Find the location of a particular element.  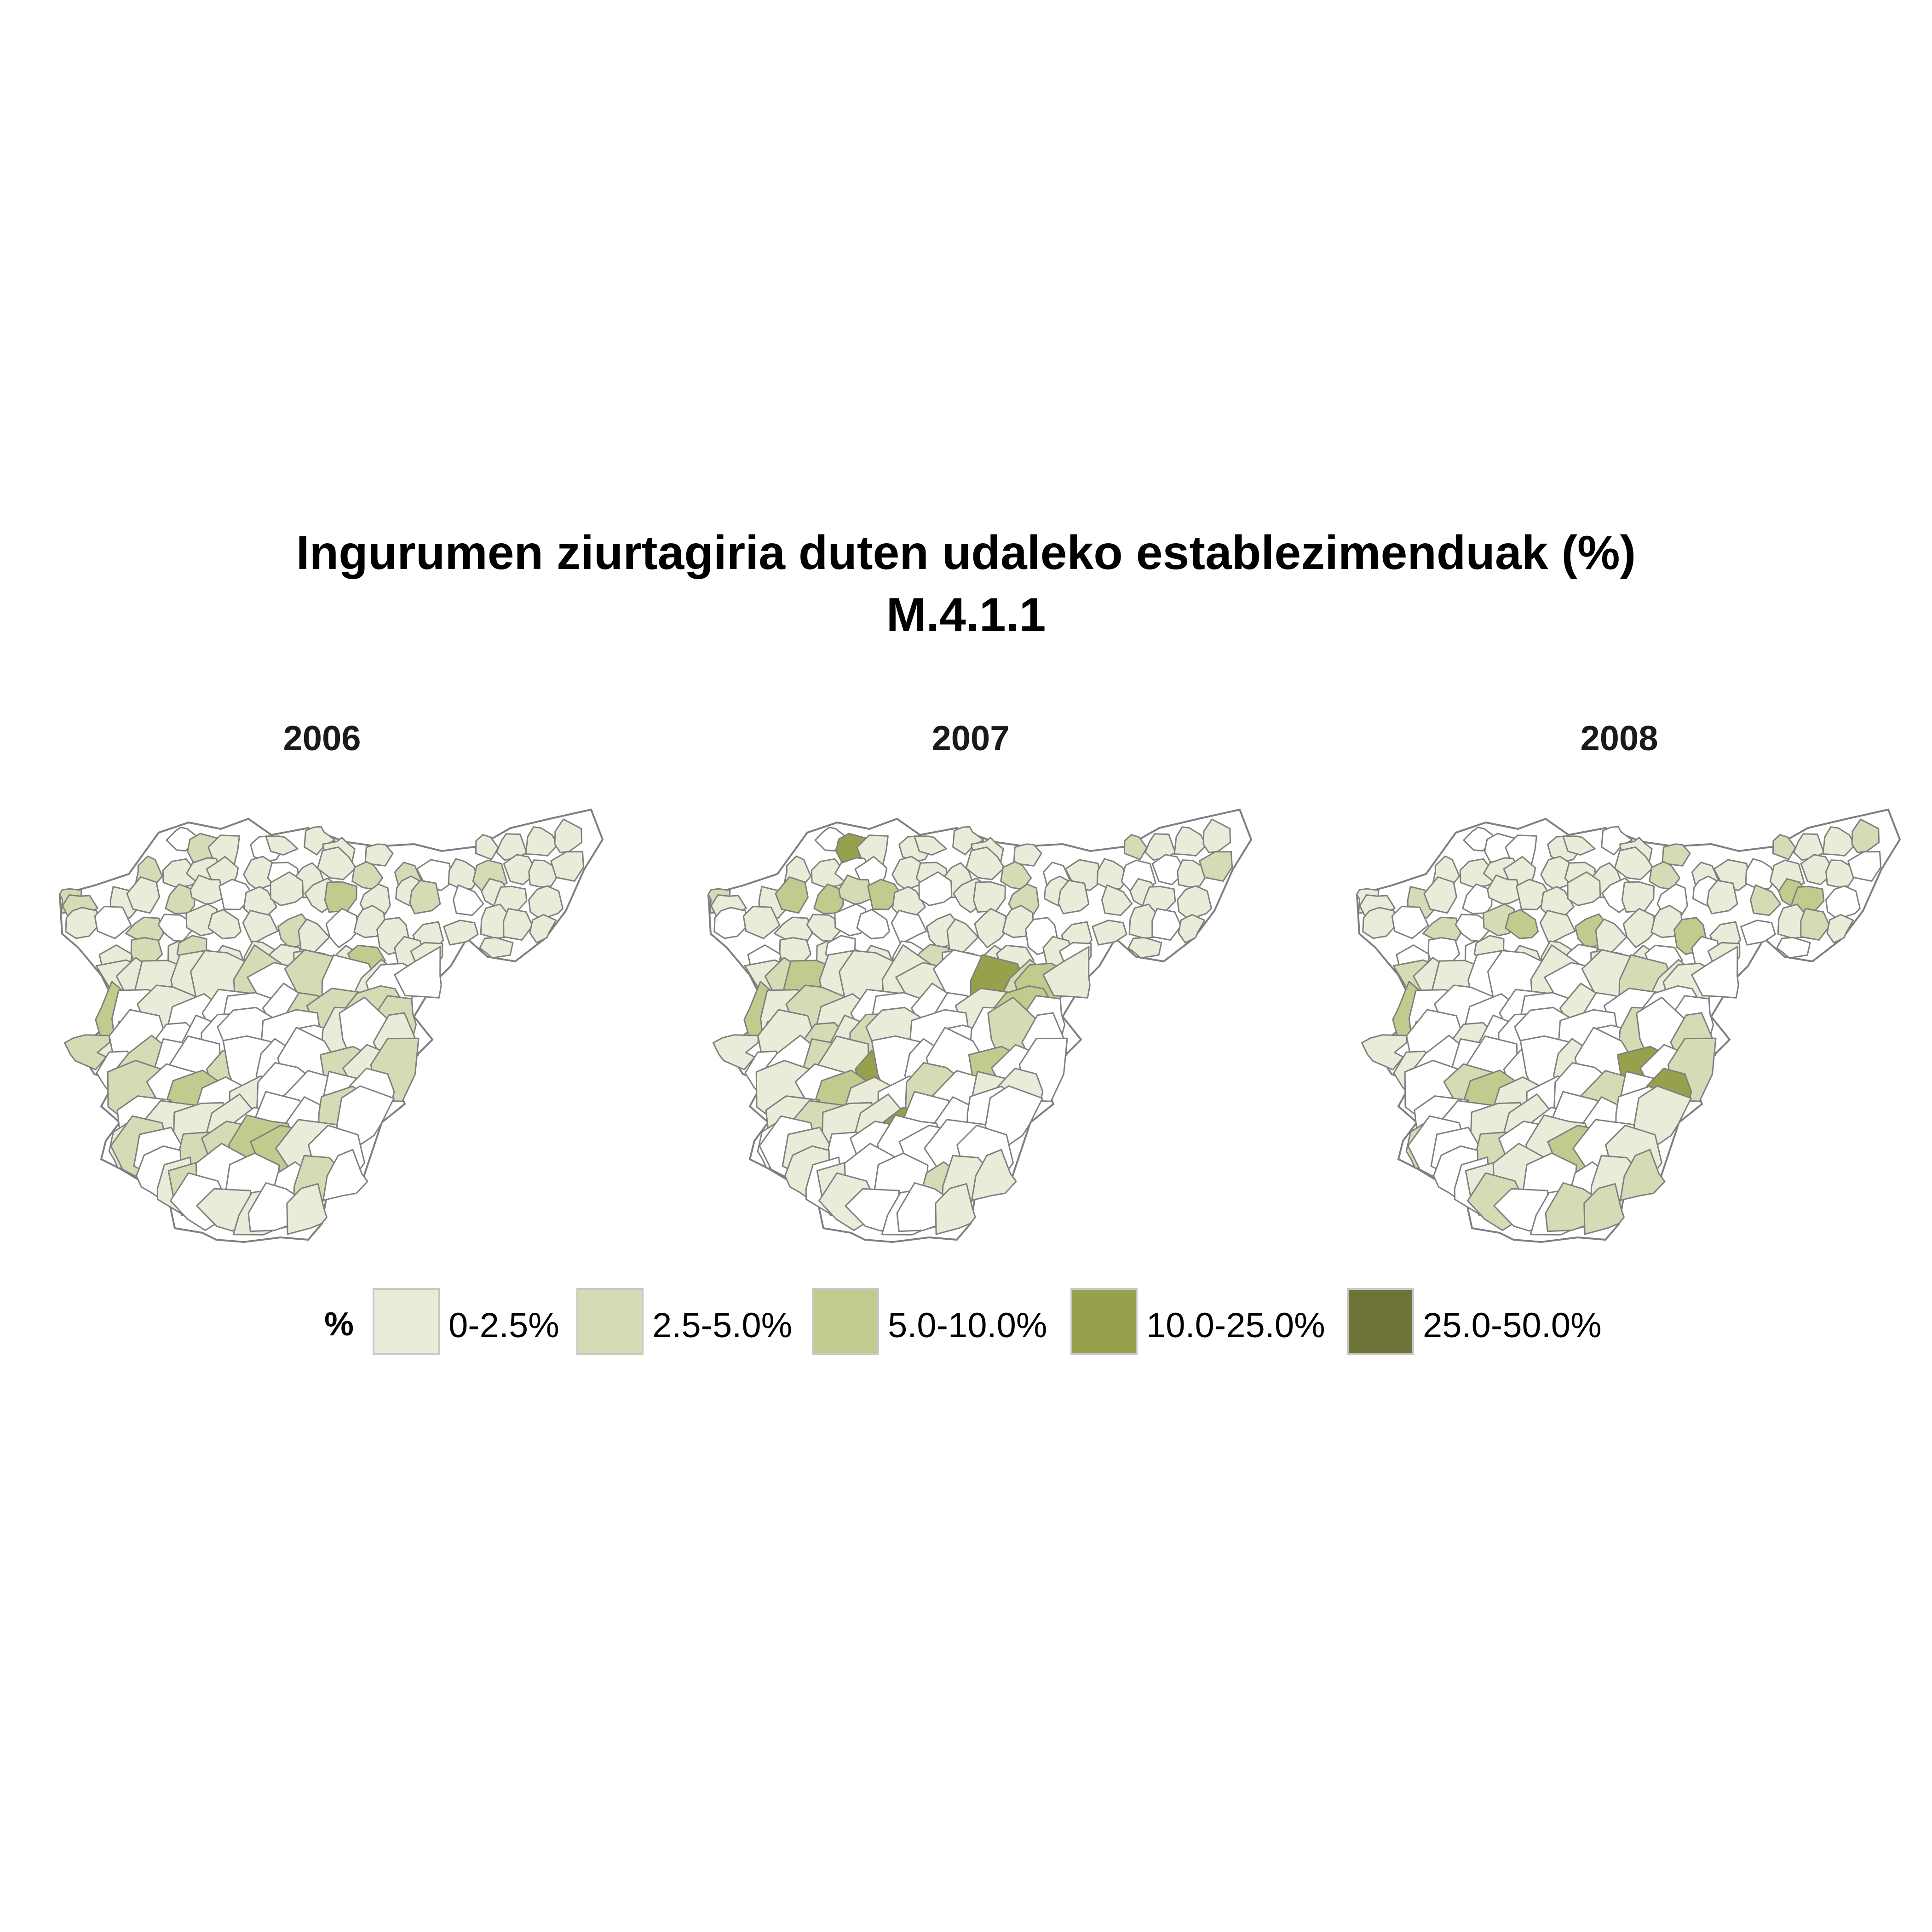

panel-title-2008: 2008 is located at coordinates (1619, 738).